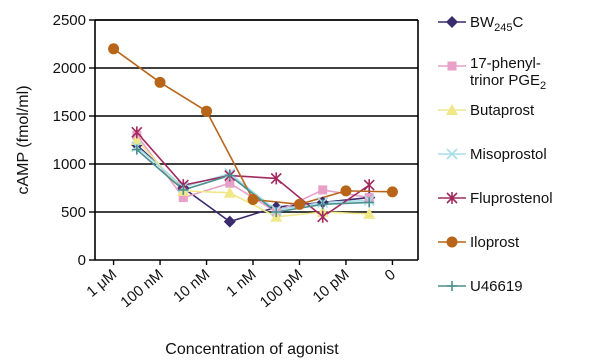  I want to click on x-tick-label: 100 pM, so click(281, 288).